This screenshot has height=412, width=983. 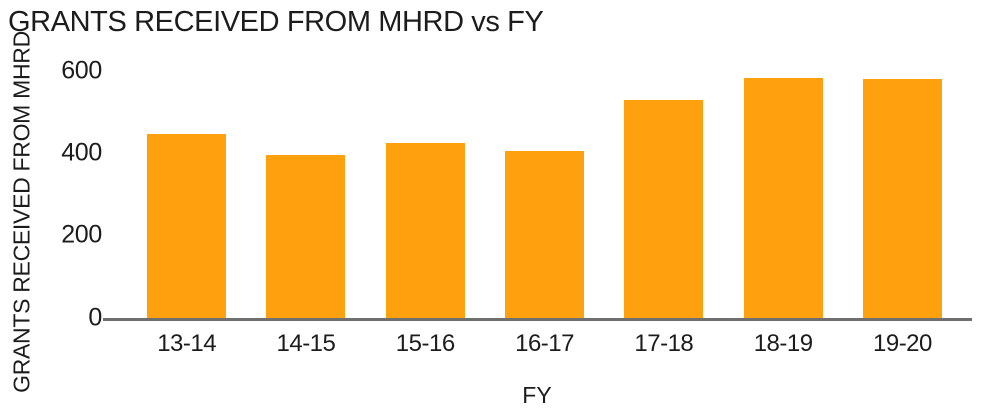 I want to click on y-tick-label: 0, so click(x=95, y=317).